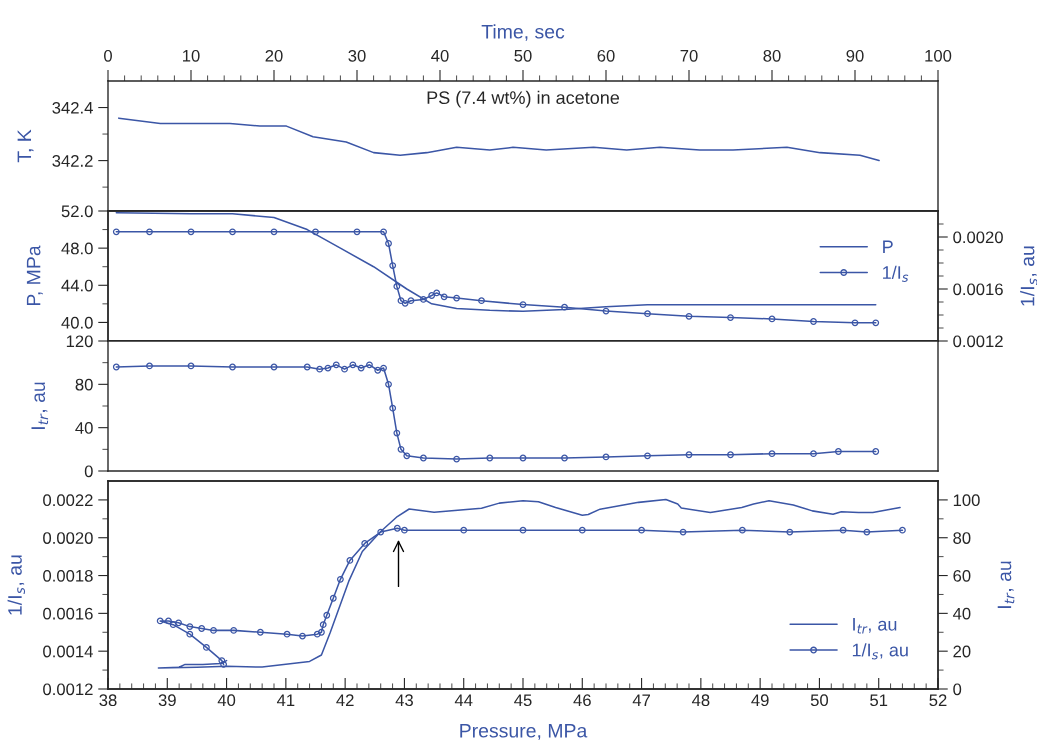  Describe the element at coordinates (108, 700) in the screenshot. I see `x-tick-label: 38` at that location.